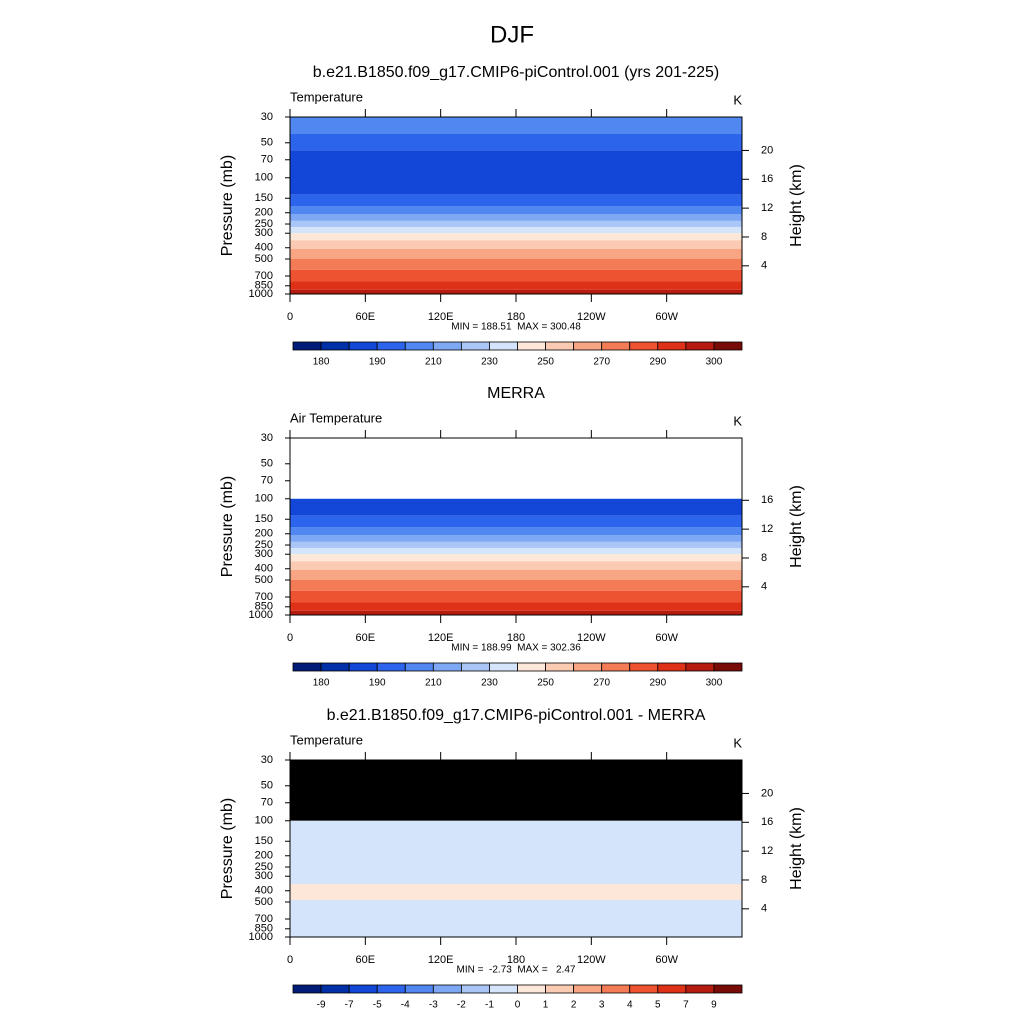 The image size is (1024, 1024). I want to click on y-tick-label: 700, so click(264, 919).